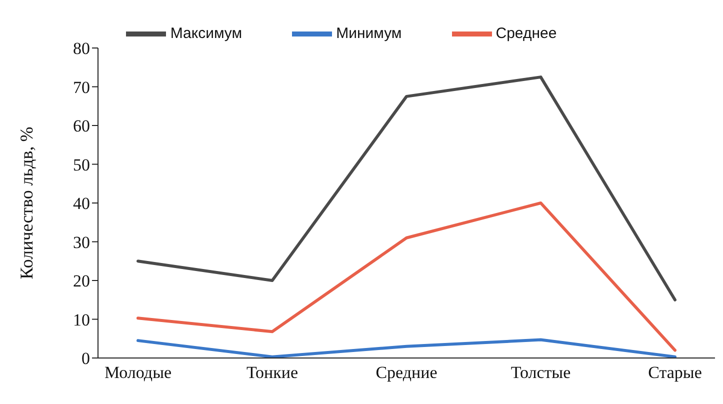 The width and height of the screenshot is (723, 404). I want to click on y-tick-label: 60, so click(81, 126).